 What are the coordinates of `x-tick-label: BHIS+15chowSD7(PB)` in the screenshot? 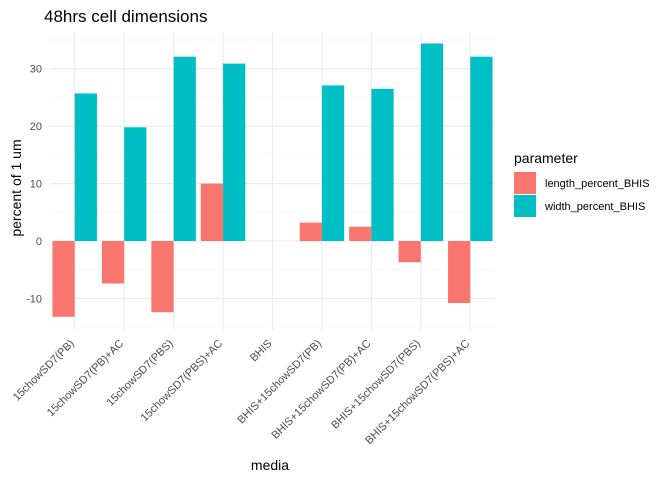 It's located at (279, 382).